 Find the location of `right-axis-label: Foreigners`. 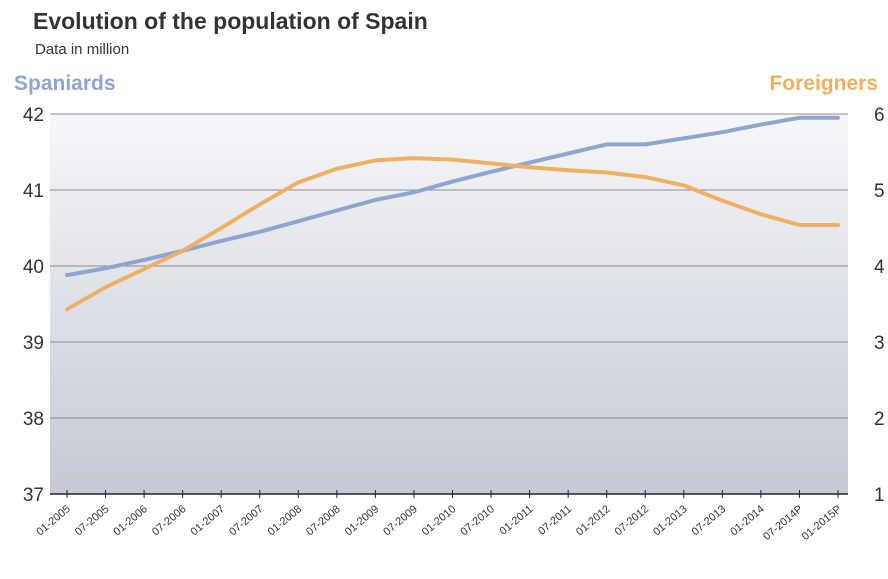

right-axis-label: Foreigners is located at coordinates (823, 83).